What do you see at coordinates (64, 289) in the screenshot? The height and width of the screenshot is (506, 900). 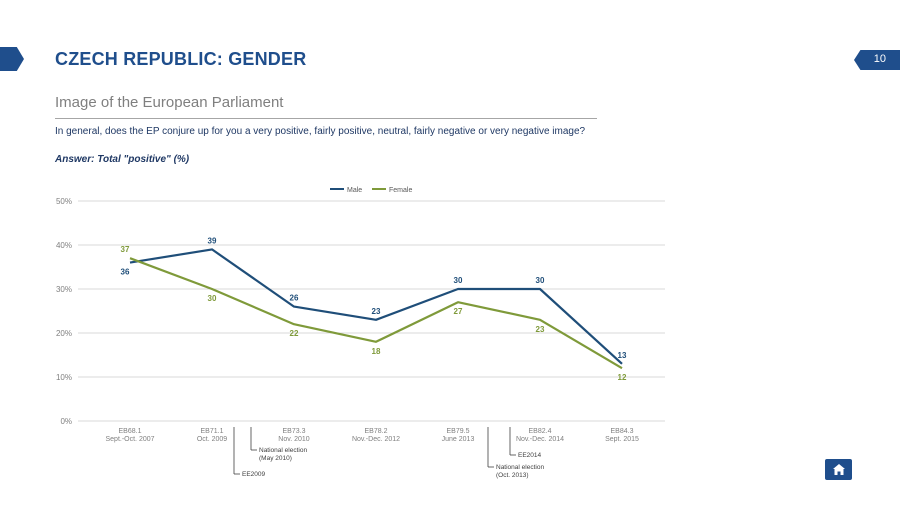 I see `y-tick-label: 30%` at bounding box center [64, 289].